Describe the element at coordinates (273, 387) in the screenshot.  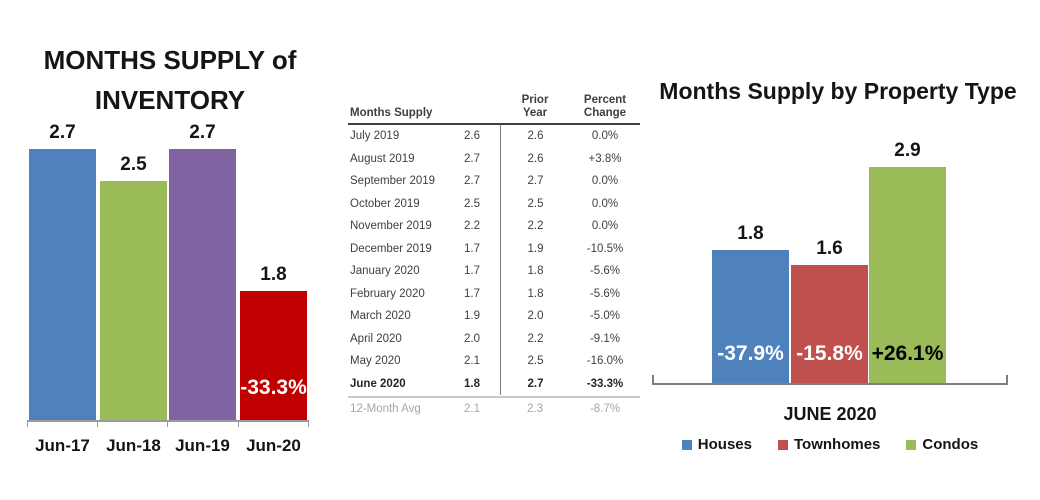
I see `bar-inside-label: -33.3%` at that location.